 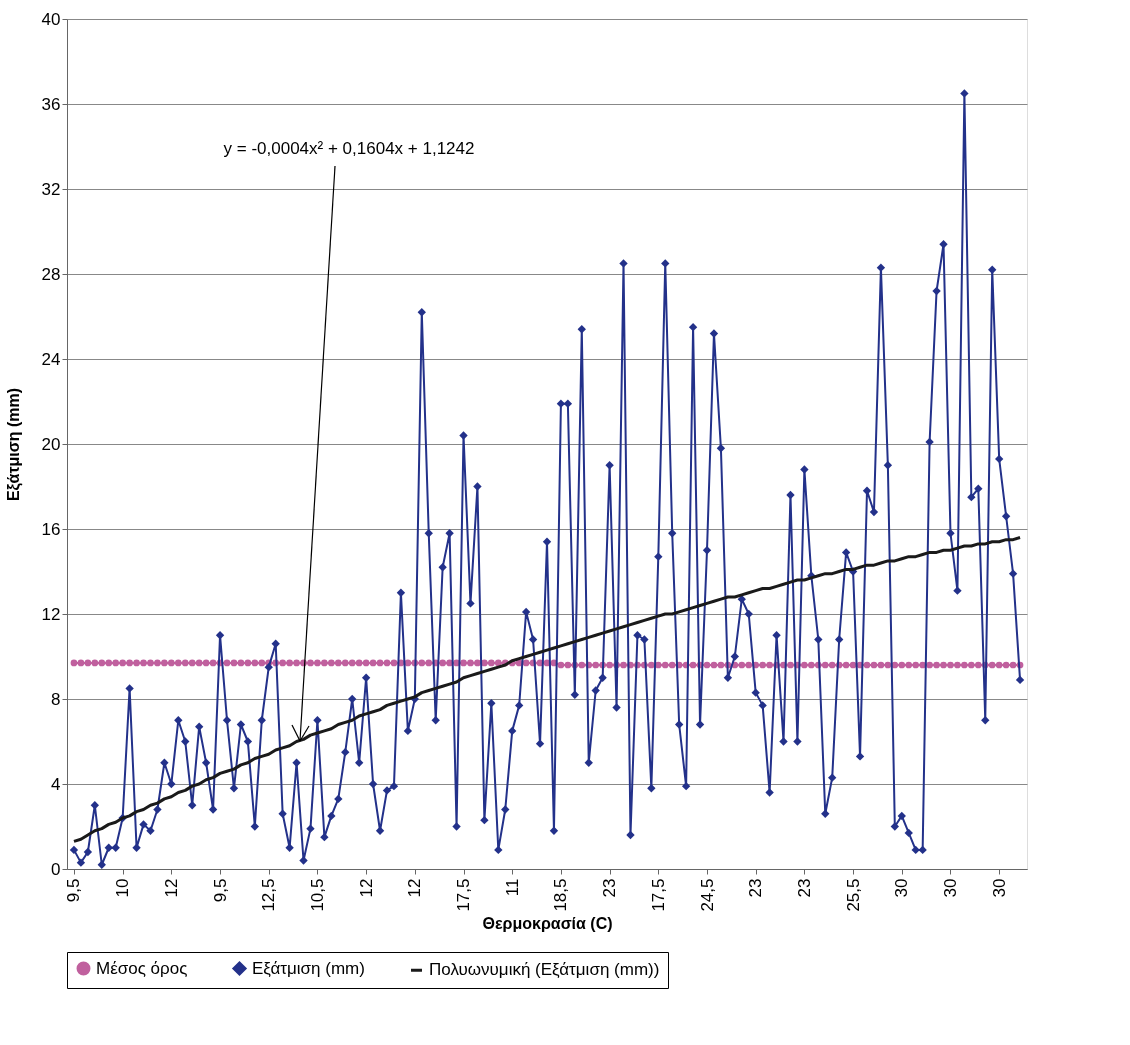 I want to click on legend-label: Μέσος όρος, so click(x=142, y=968).